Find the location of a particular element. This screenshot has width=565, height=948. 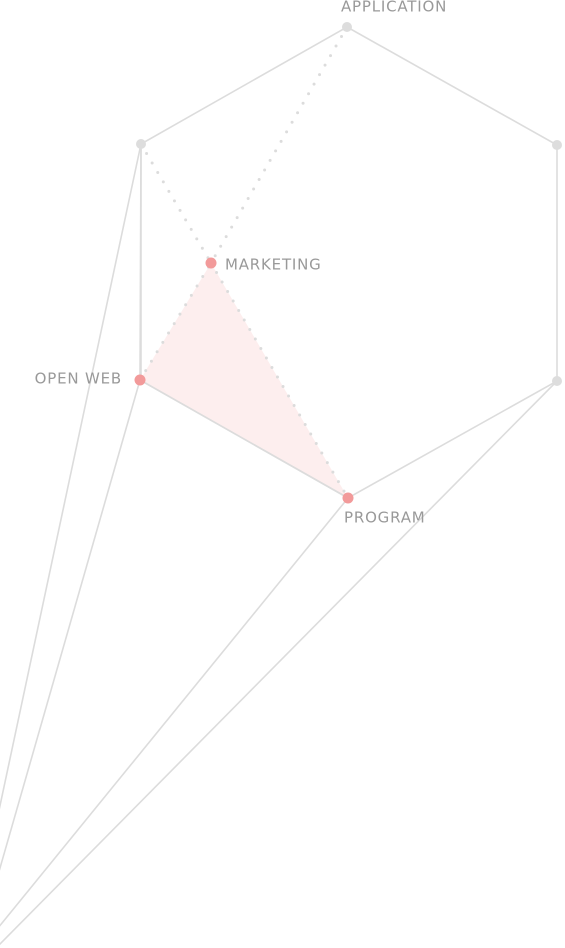

perspective-line is located at coordinates (70, 625).